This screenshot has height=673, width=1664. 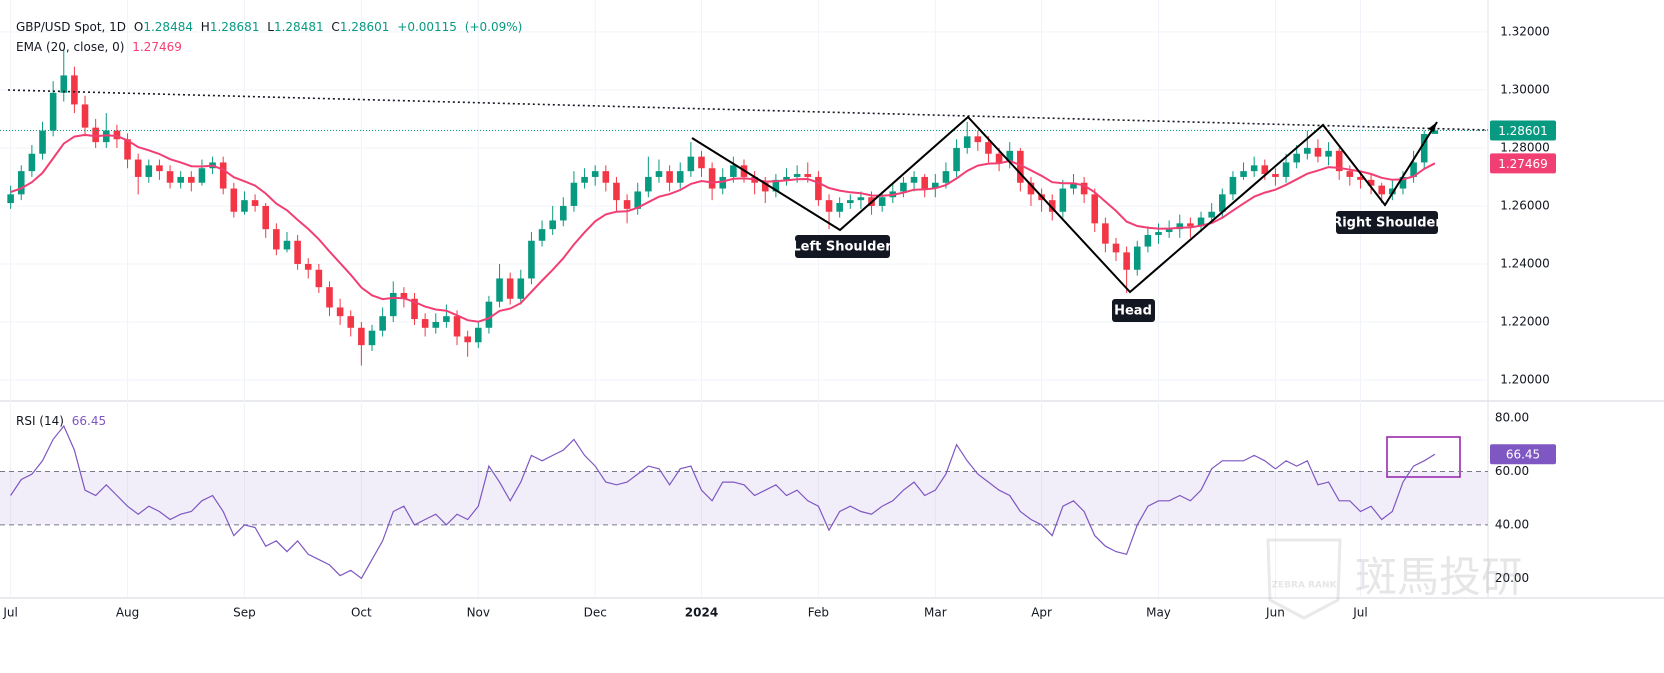 What do you see at coordinates (205, 27) in the screenshot?
I see `ohlc-key: H` at bounding box center [205, 27].